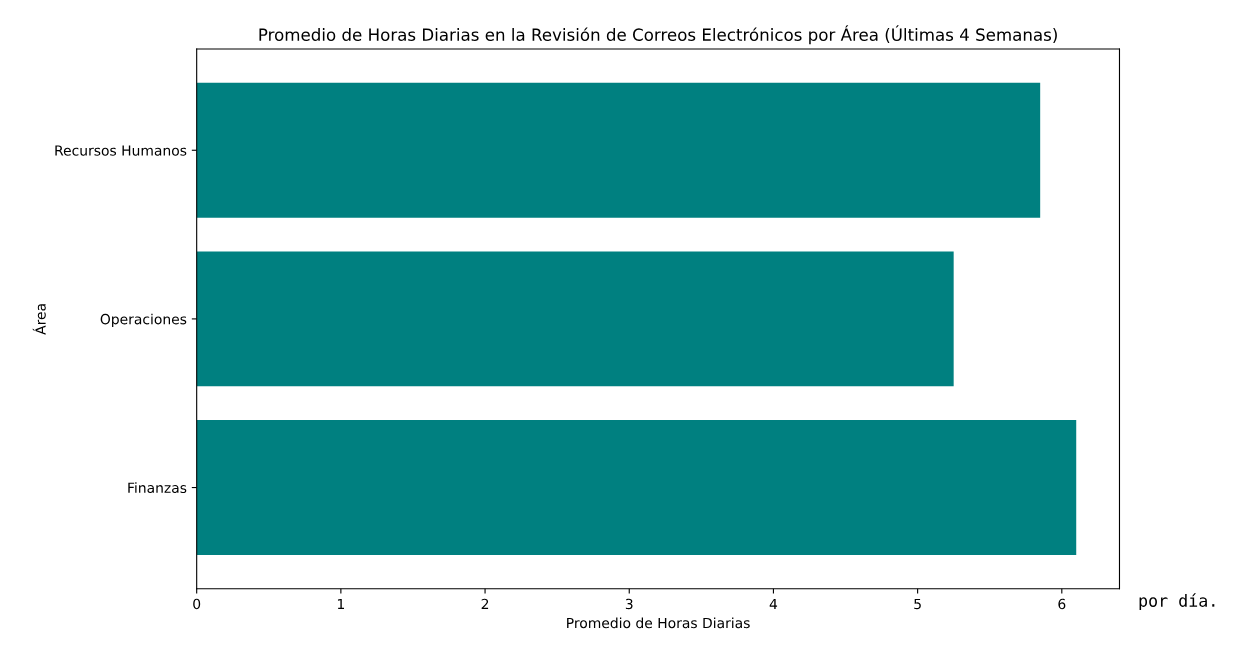 This screenshot has width=1237, height=663. Describe the element at coordinates (629, 604) in the screenshot. I see `x-tick-label: 3` at that location.